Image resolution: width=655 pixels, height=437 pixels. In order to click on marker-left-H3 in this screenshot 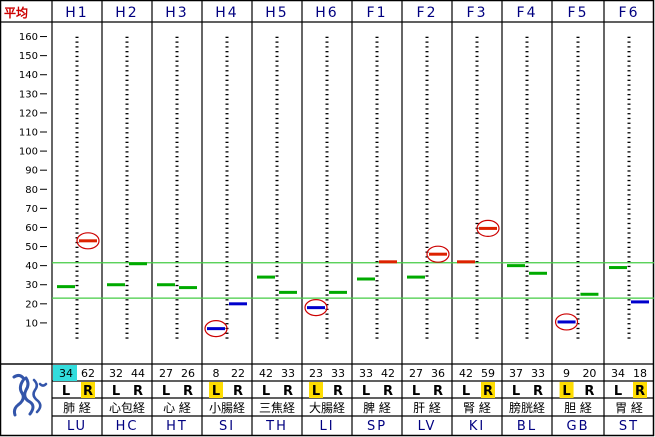, I will do `click(166, 285)`.